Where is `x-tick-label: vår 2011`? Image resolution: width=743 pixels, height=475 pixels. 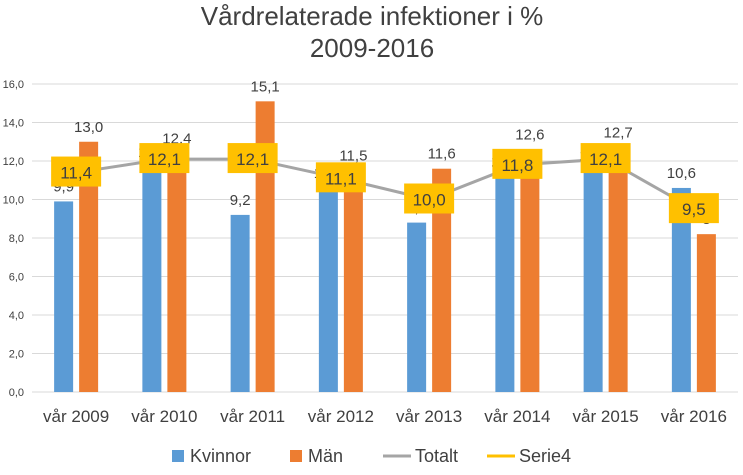 x-tick-label: vår 2011 is located at coordinates (252, 416).